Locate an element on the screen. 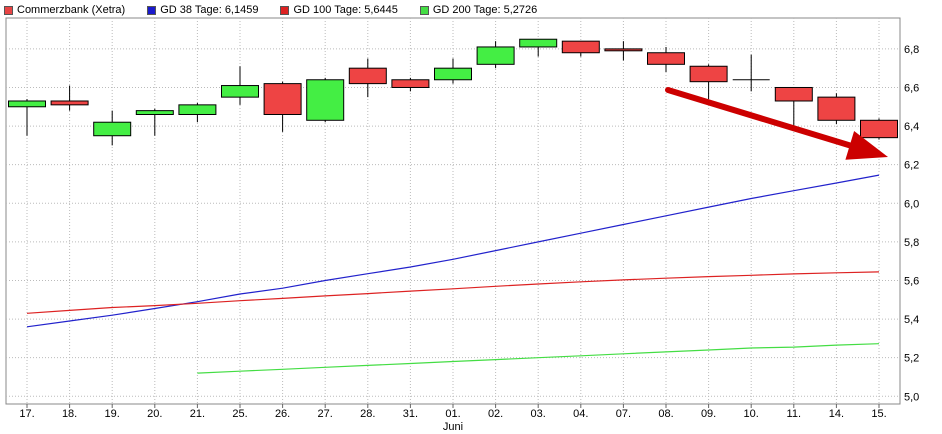  x-tick-label: 01. is located at coordinates (452, 414).